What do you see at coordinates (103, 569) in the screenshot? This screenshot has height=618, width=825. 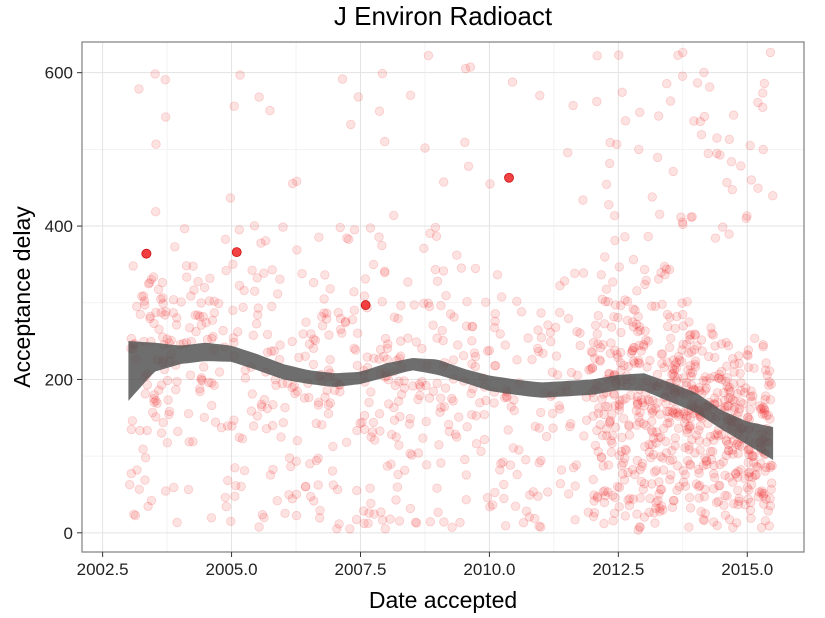 I see `x-tick-label: 2002.5` at bounding box center [103, 569].